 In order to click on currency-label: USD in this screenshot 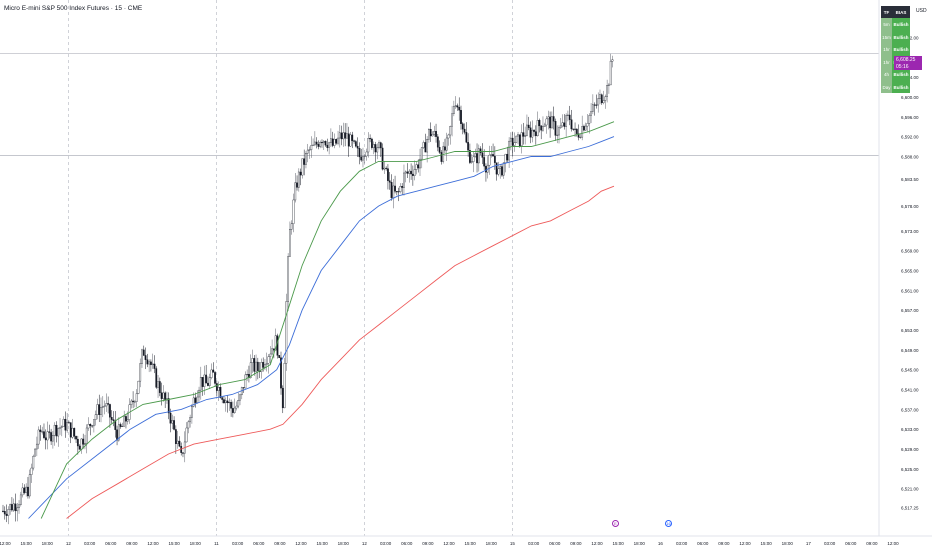, I will do `click(921, 11)`.